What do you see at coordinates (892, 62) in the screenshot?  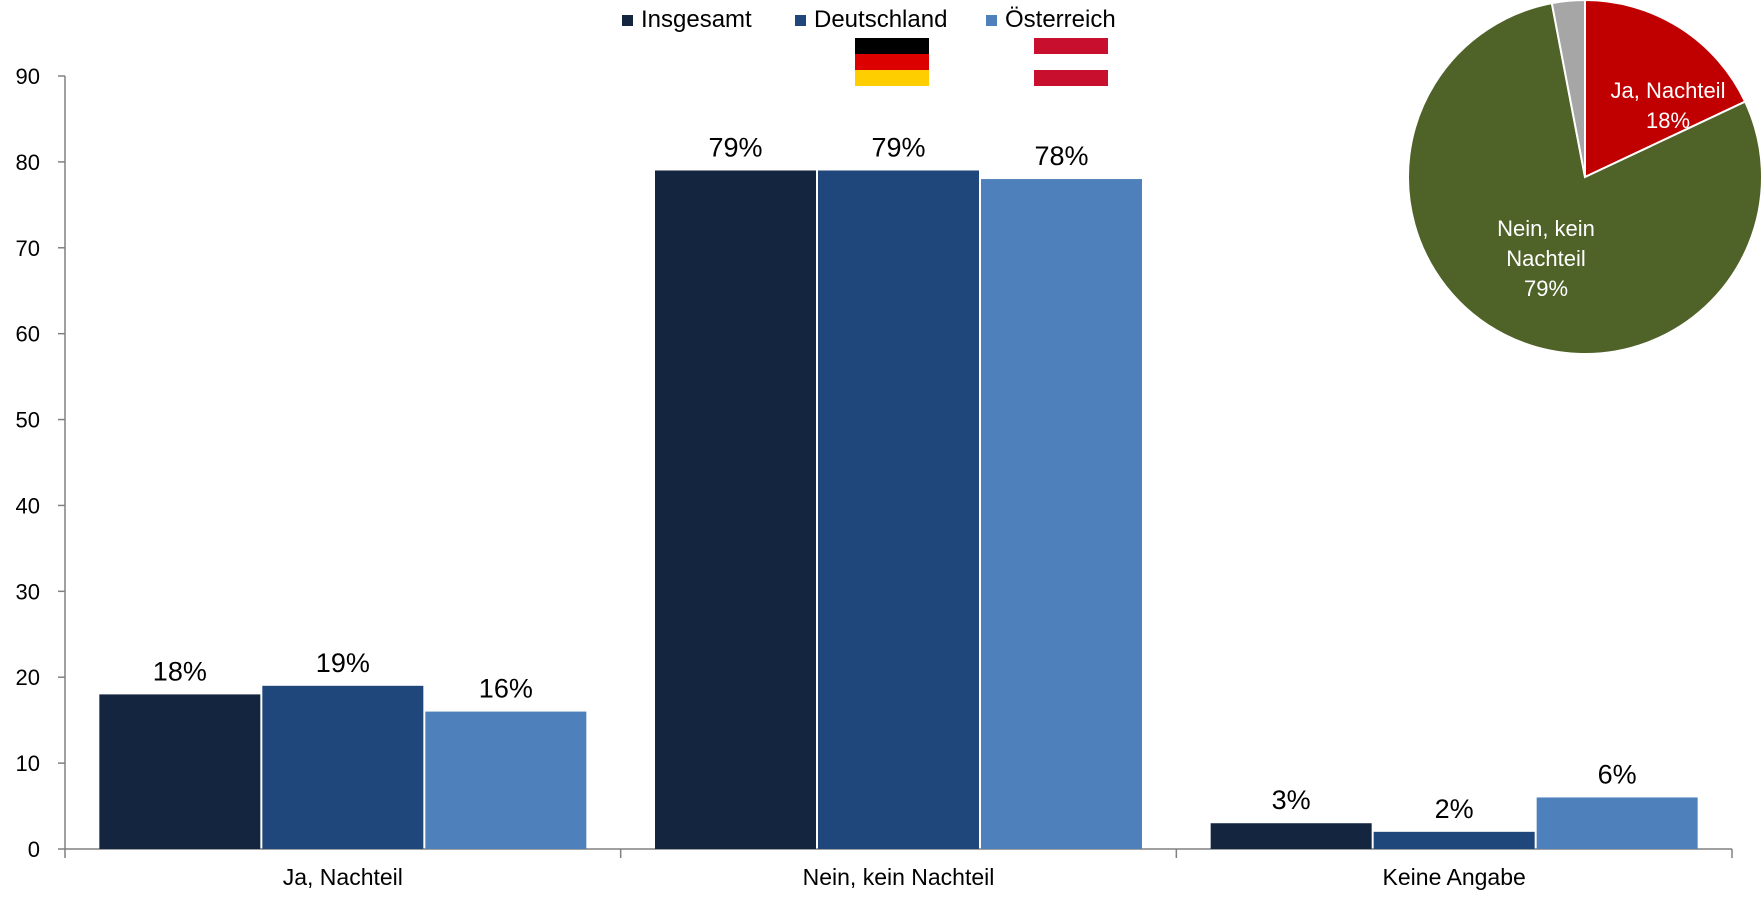 I see `germany-flag-icon` at bounding box center [892, 62].